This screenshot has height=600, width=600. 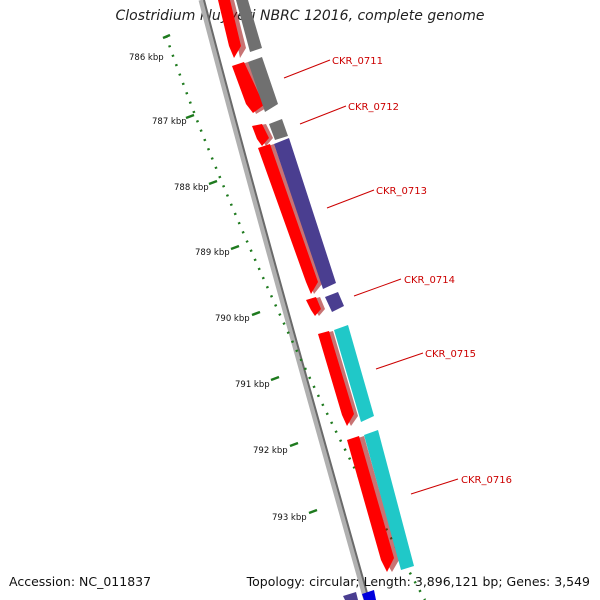 What do you see at coordinates (232, 319) in the screenshot?
I see `scale-label-790: 790 kbp` at bounding box center [232, 319].